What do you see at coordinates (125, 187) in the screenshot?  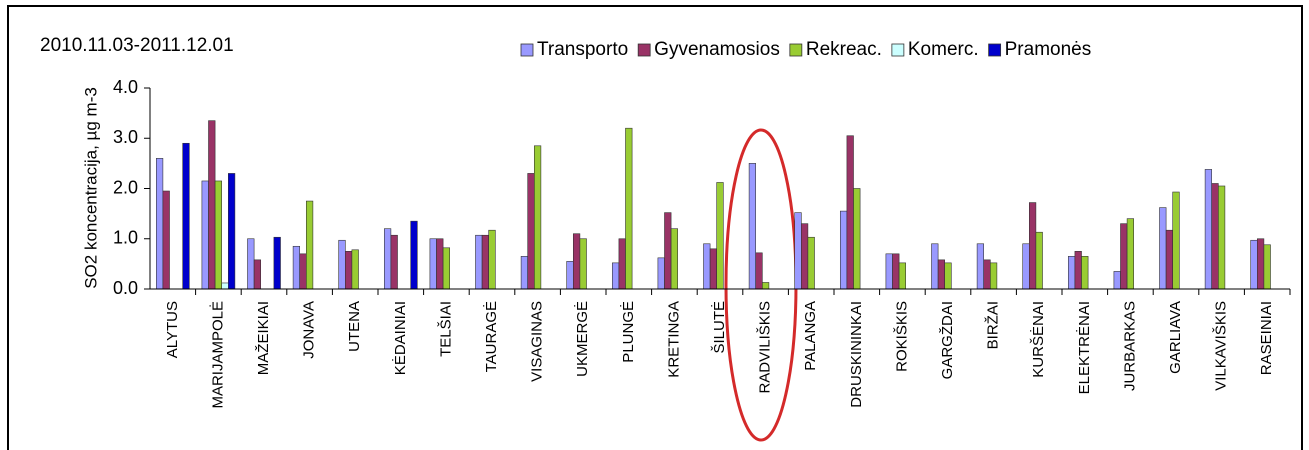 I see `y-tick-label: 2.0` at bounding box center [125, 187].